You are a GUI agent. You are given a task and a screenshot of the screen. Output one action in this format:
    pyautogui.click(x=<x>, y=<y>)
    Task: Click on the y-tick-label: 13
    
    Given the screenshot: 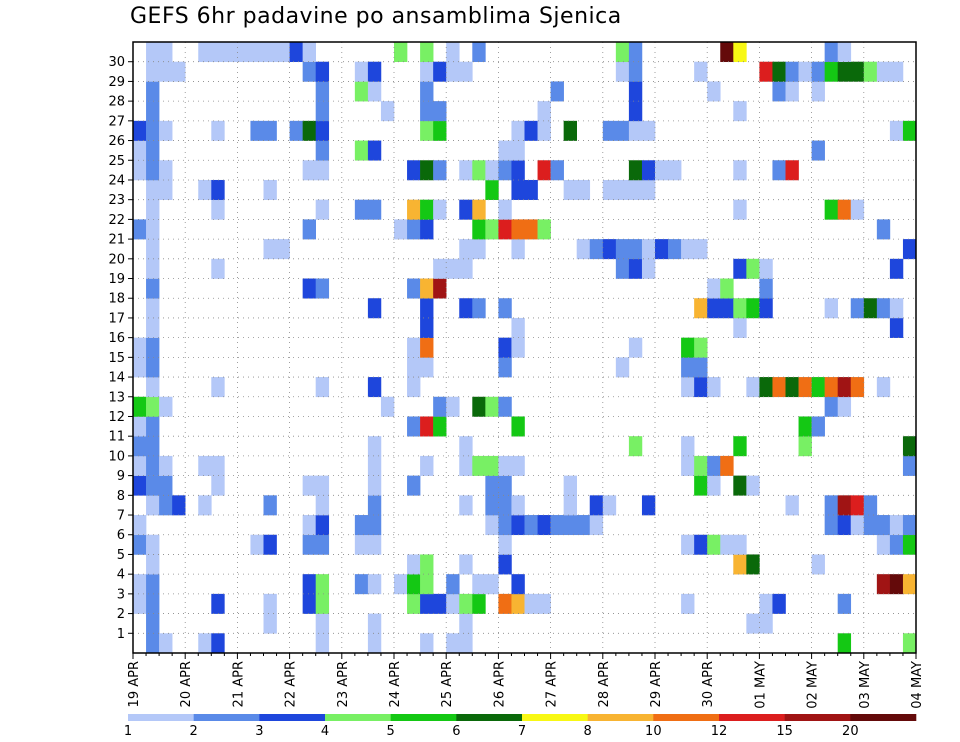 What is the action you would take?
    pyautogui.click(x=116, y=397)
    